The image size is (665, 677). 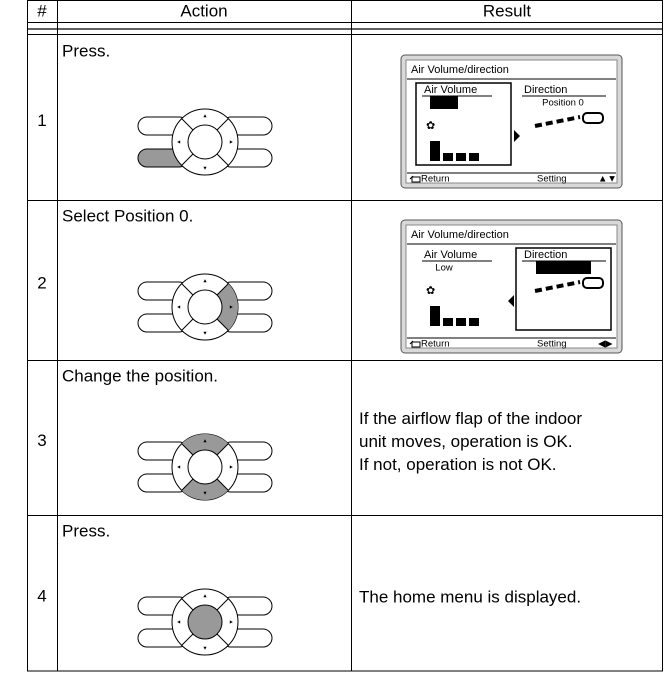 I want to click on row-number: 2, so click(x=41, y=282).